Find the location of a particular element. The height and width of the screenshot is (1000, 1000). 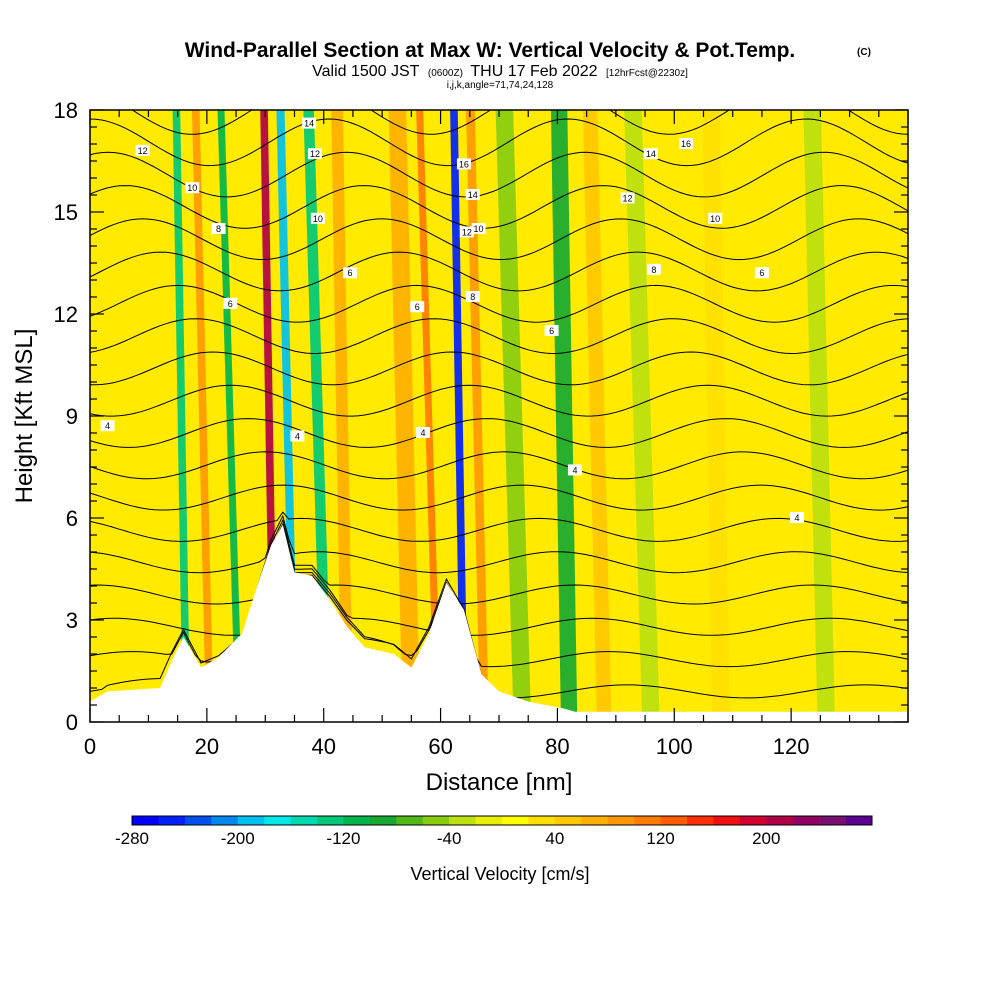

theta-contour-label: 16 is located at coordinates (685, 143).